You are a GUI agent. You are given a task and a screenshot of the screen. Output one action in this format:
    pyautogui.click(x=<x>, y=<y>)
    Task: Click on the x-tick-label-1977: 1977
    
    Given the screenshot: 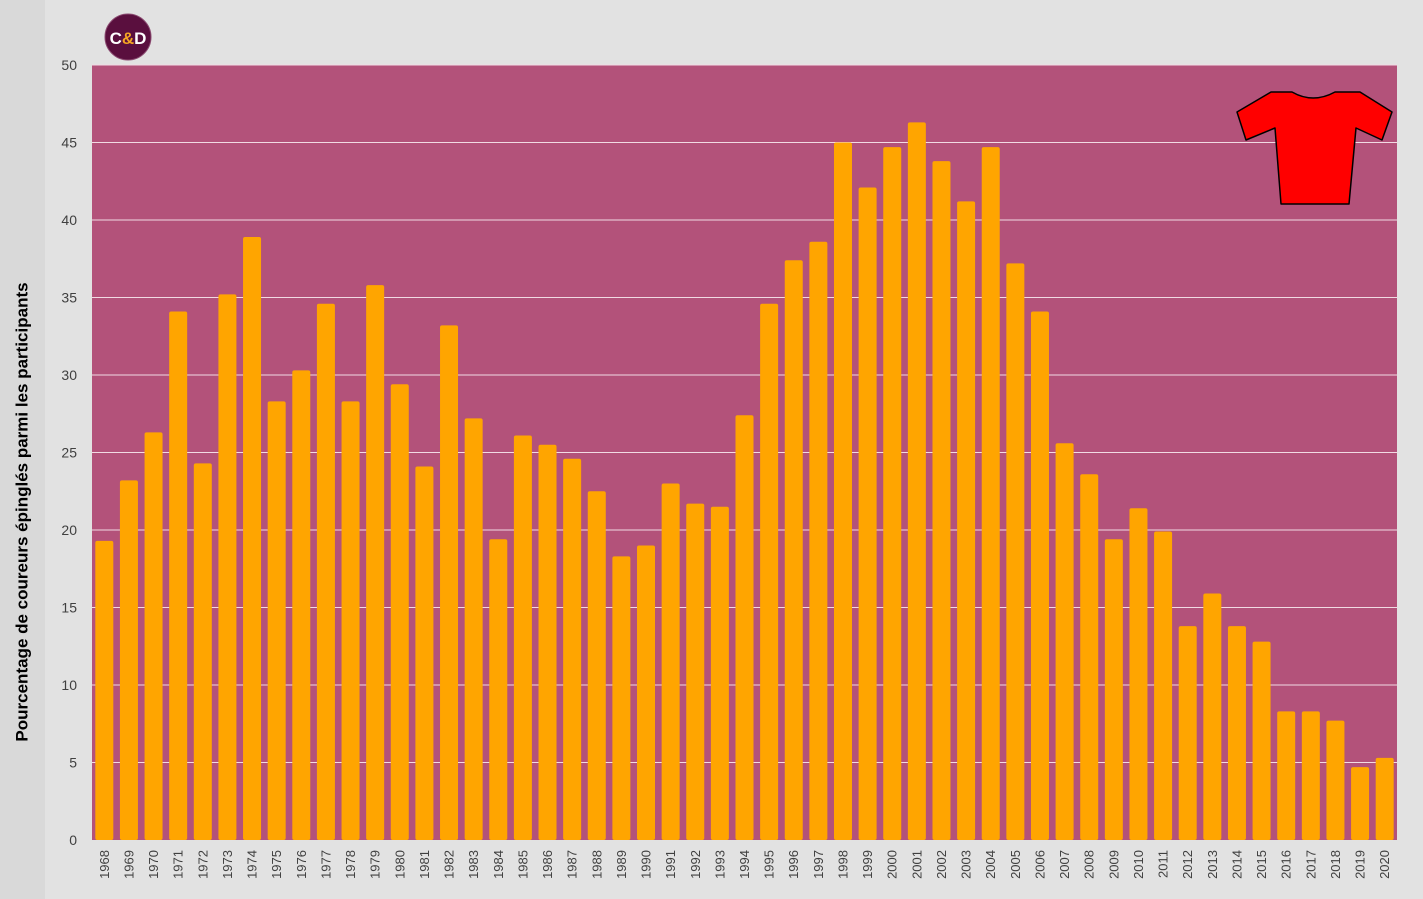 What is the action you would take?
    pyautogui.click(x=325, y=864)
    